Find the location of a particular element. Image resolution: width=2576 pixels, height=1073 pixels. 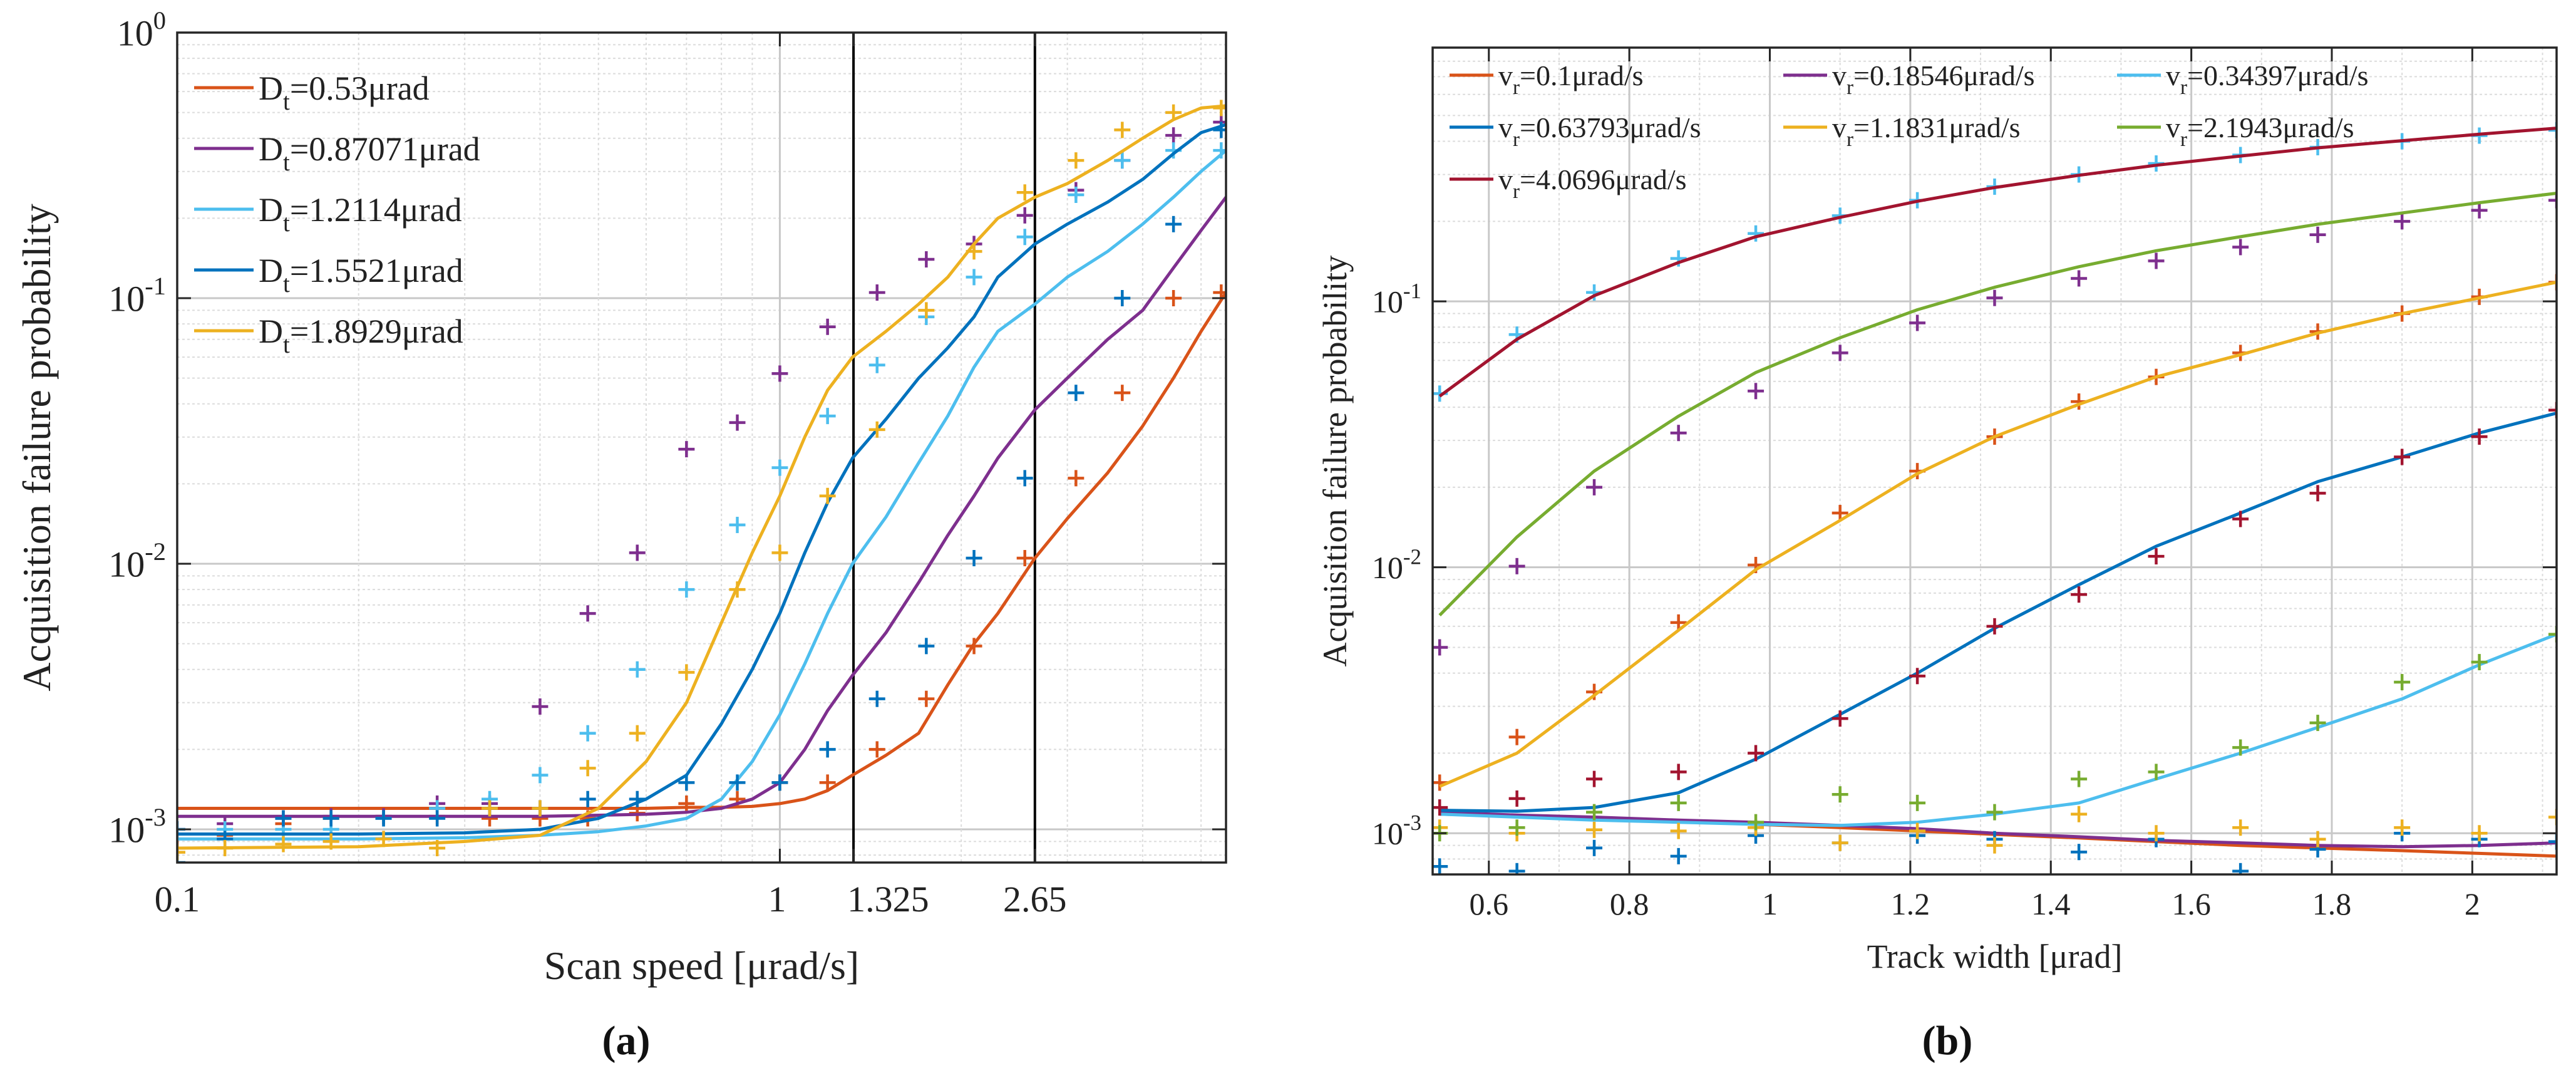

y-tick-label: 10⁻² is located at coordinates (137, 560).